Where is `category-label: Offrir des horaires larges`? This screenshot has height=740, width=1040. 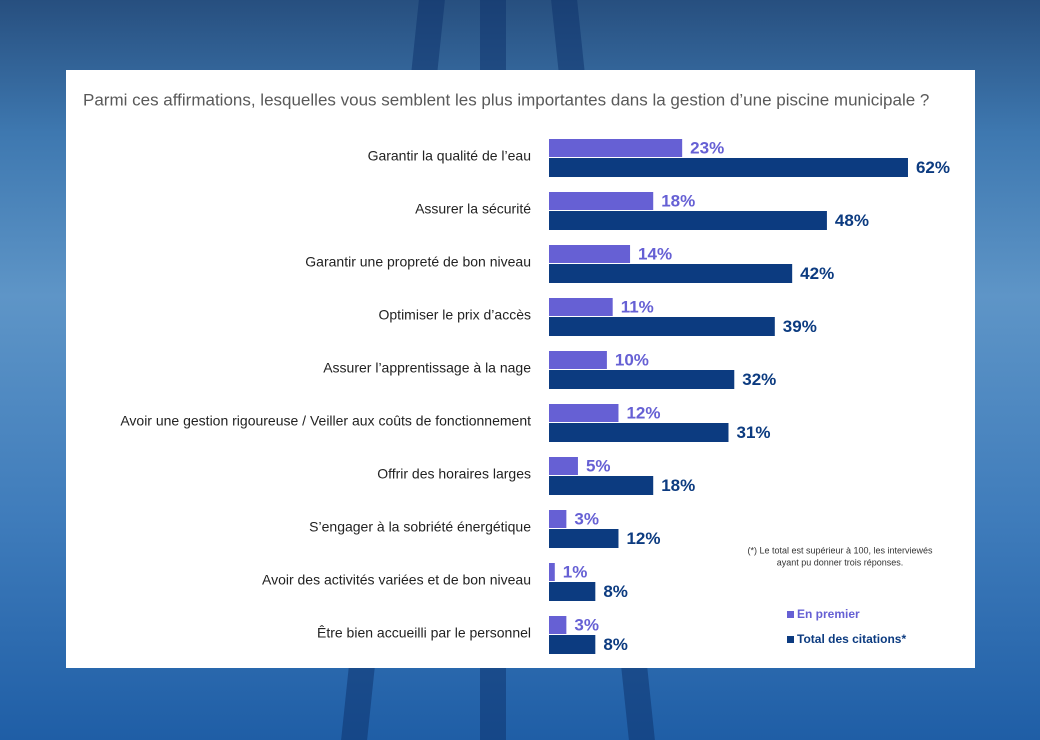 category-label: Offrir des horaires larges is located at coordinates (454, 474).